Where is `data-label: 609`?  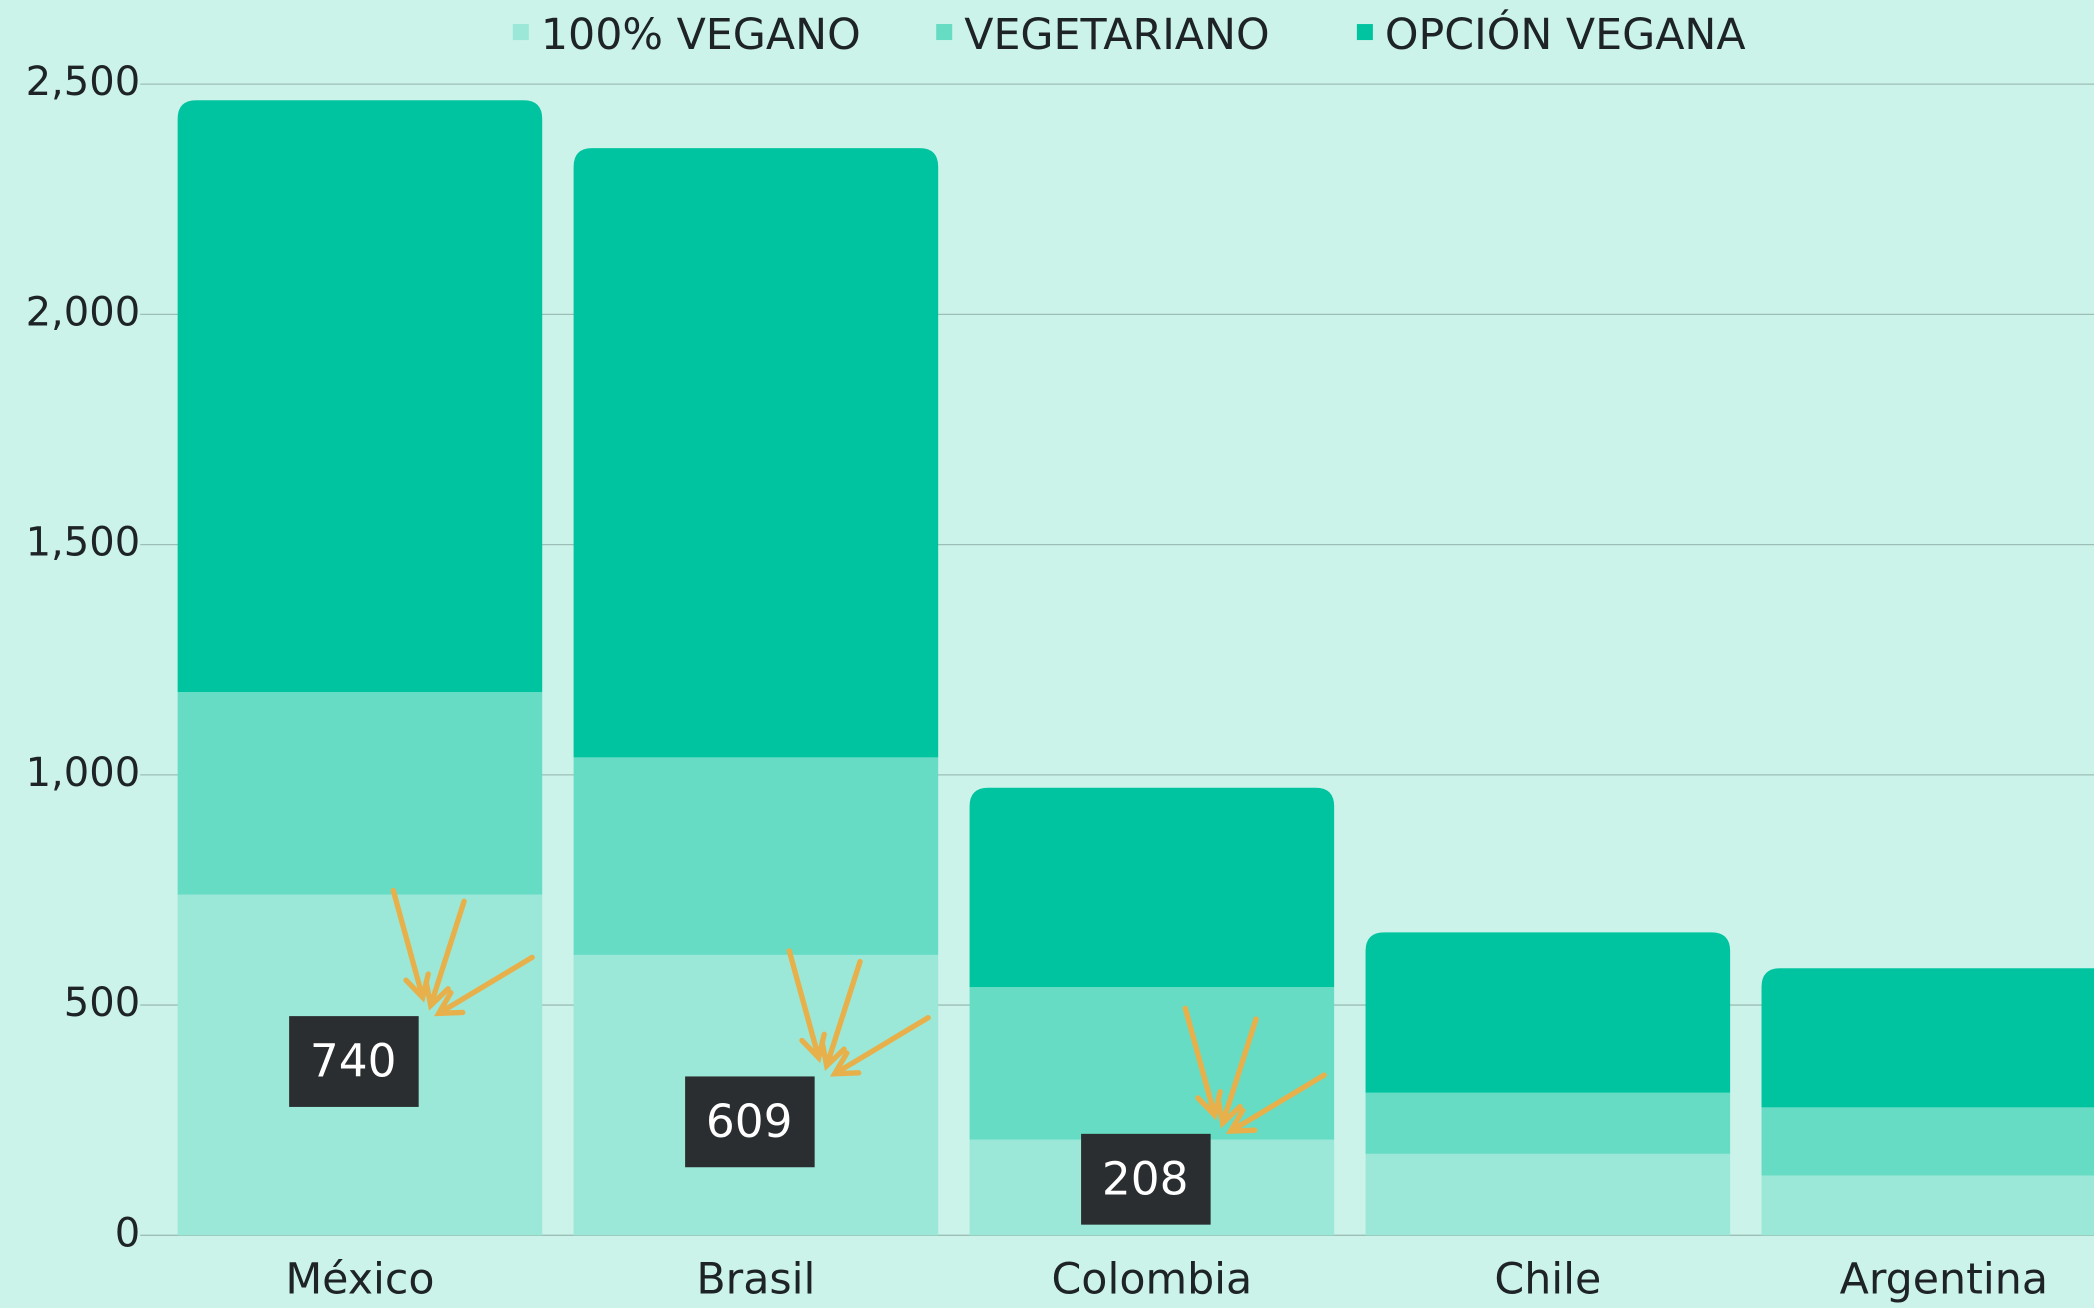
data-label: 609 is located at coordinates (749, 1121).